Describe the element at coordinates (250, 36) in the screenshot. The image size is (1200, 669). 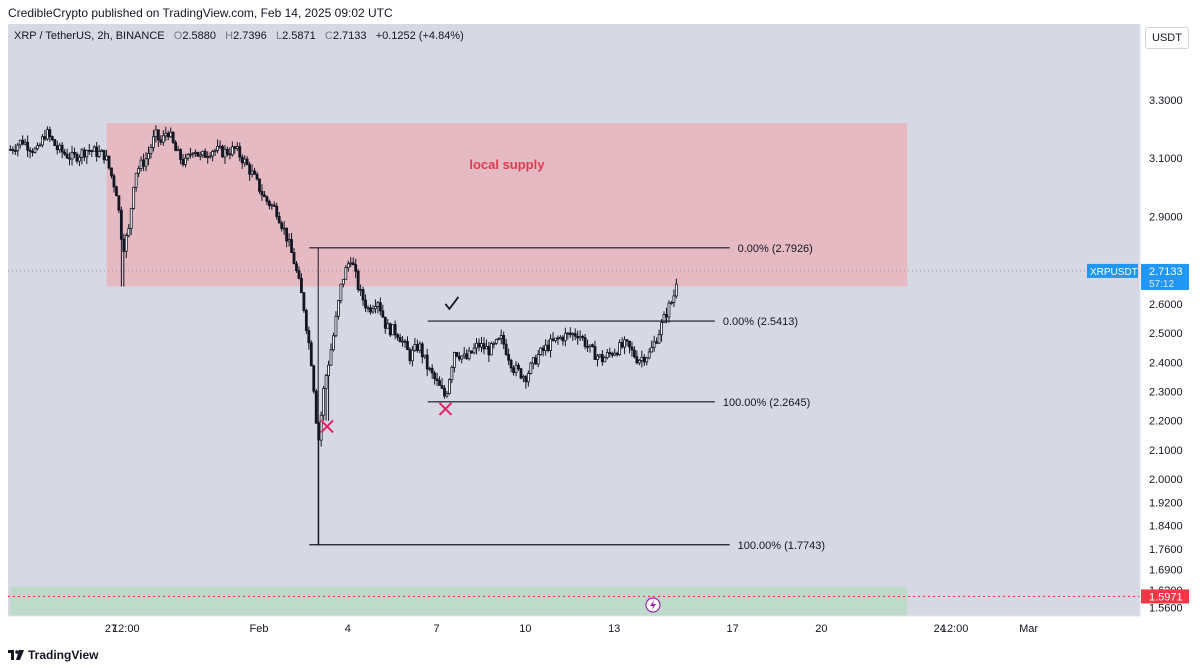
I see `high-value: 2.7396` at that location.